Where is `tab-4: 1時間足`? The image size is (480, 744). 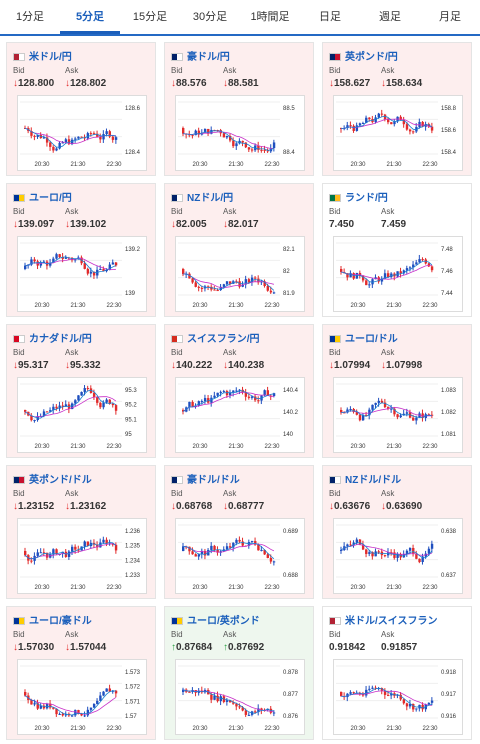
tab-4: 1時間足 is located at coordinates (270, 17).